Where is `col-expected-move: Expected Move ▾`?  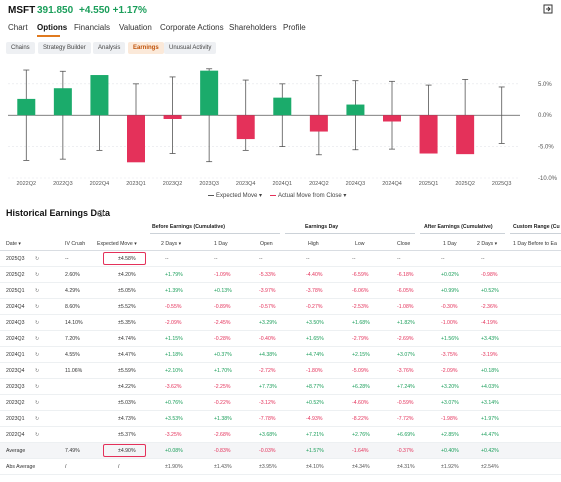 col-expected-move: Expected Move ▾ is located at coordinates (117, 244).